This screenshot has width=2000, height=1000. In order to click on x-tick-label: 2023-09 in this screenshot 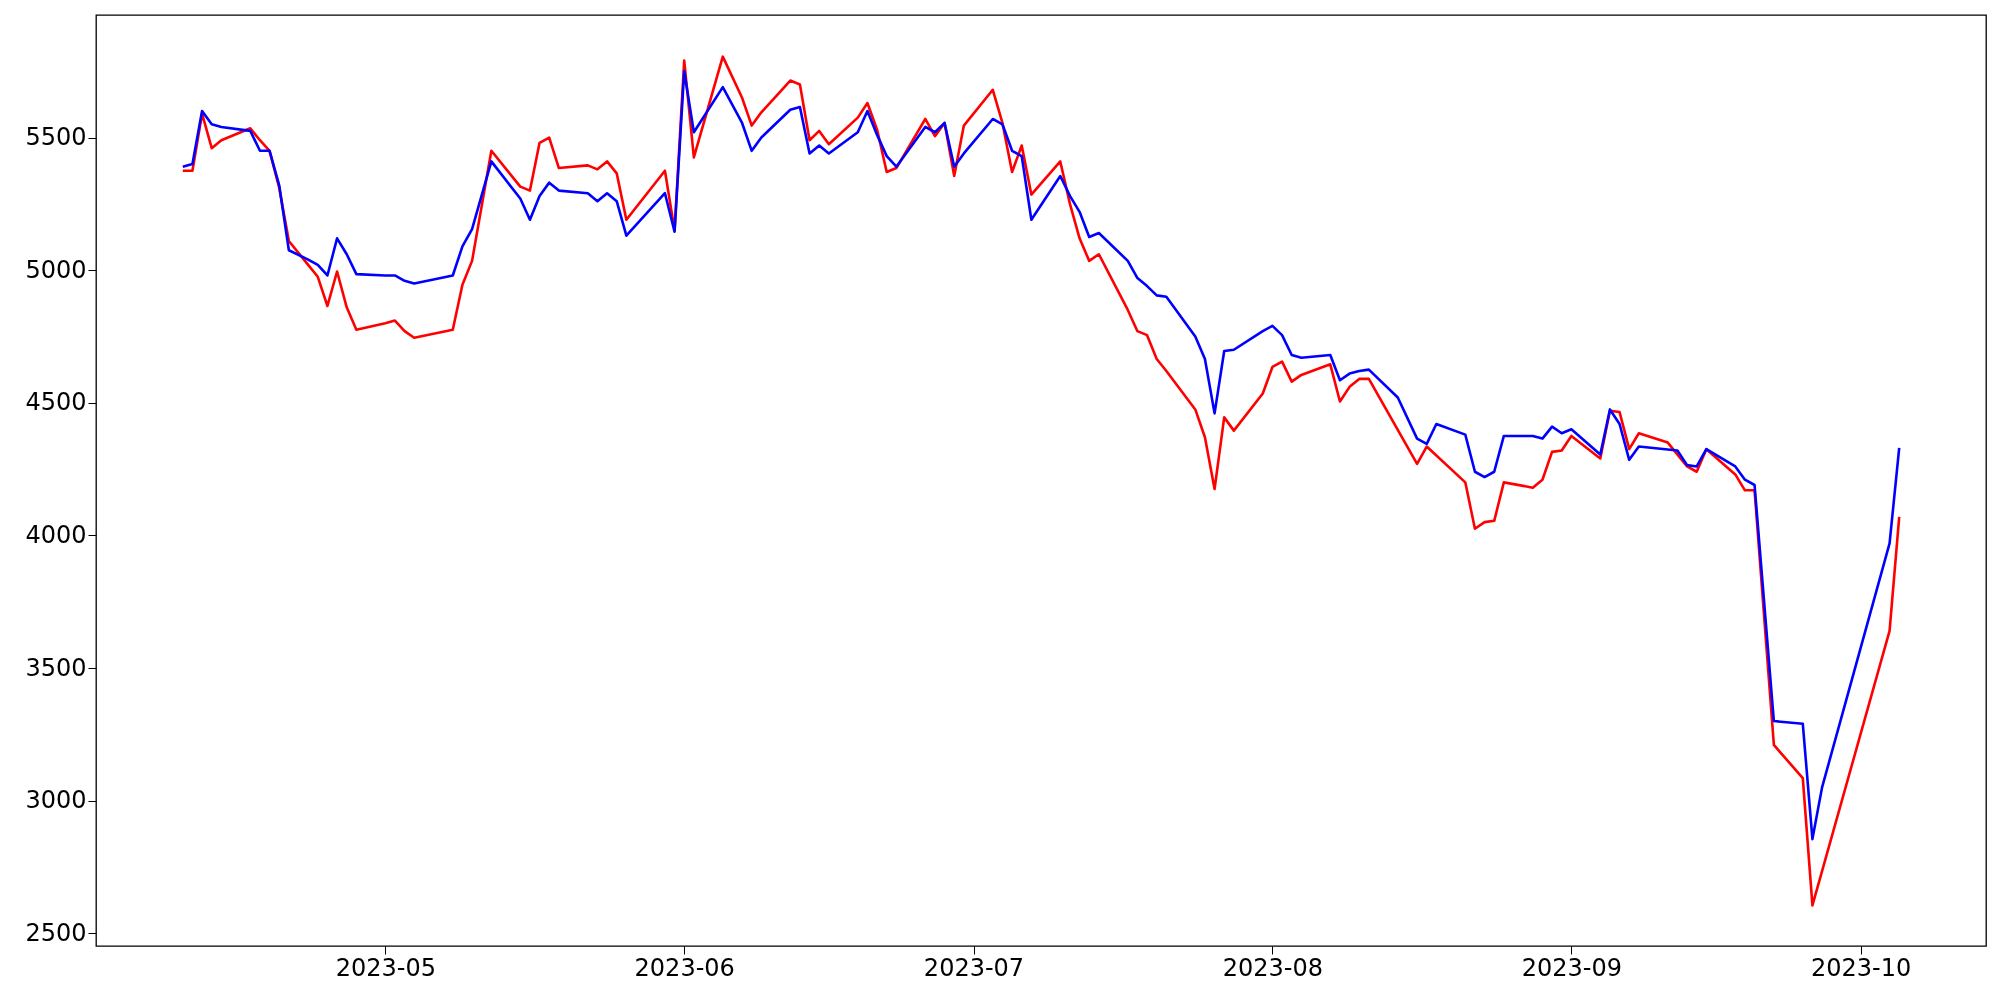, I will do `click(1571, 967)`.